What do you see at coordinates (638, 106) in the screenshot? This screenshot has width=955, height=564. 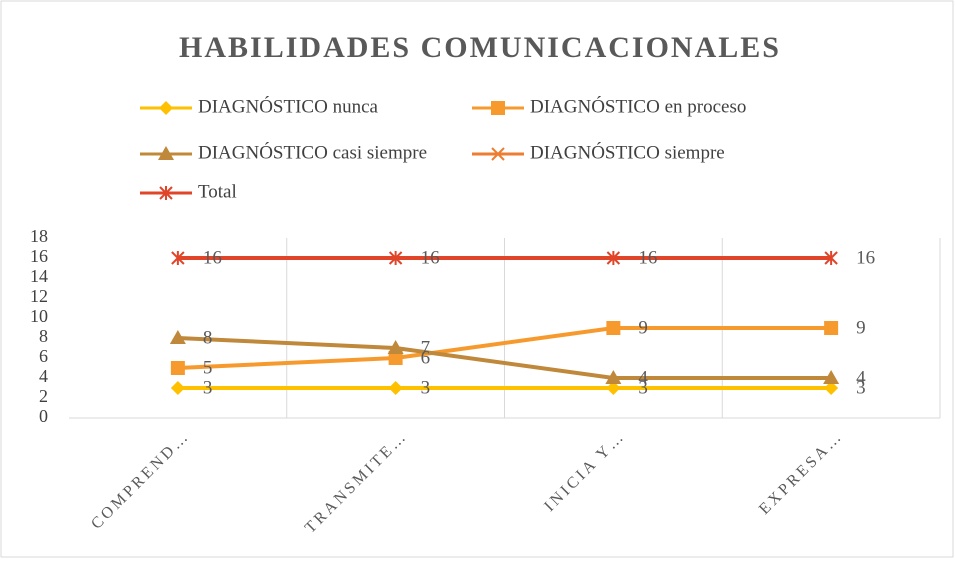 I see `legend-label: DIAGNÓSTICO en proceso` at bounding box center [638, 106].